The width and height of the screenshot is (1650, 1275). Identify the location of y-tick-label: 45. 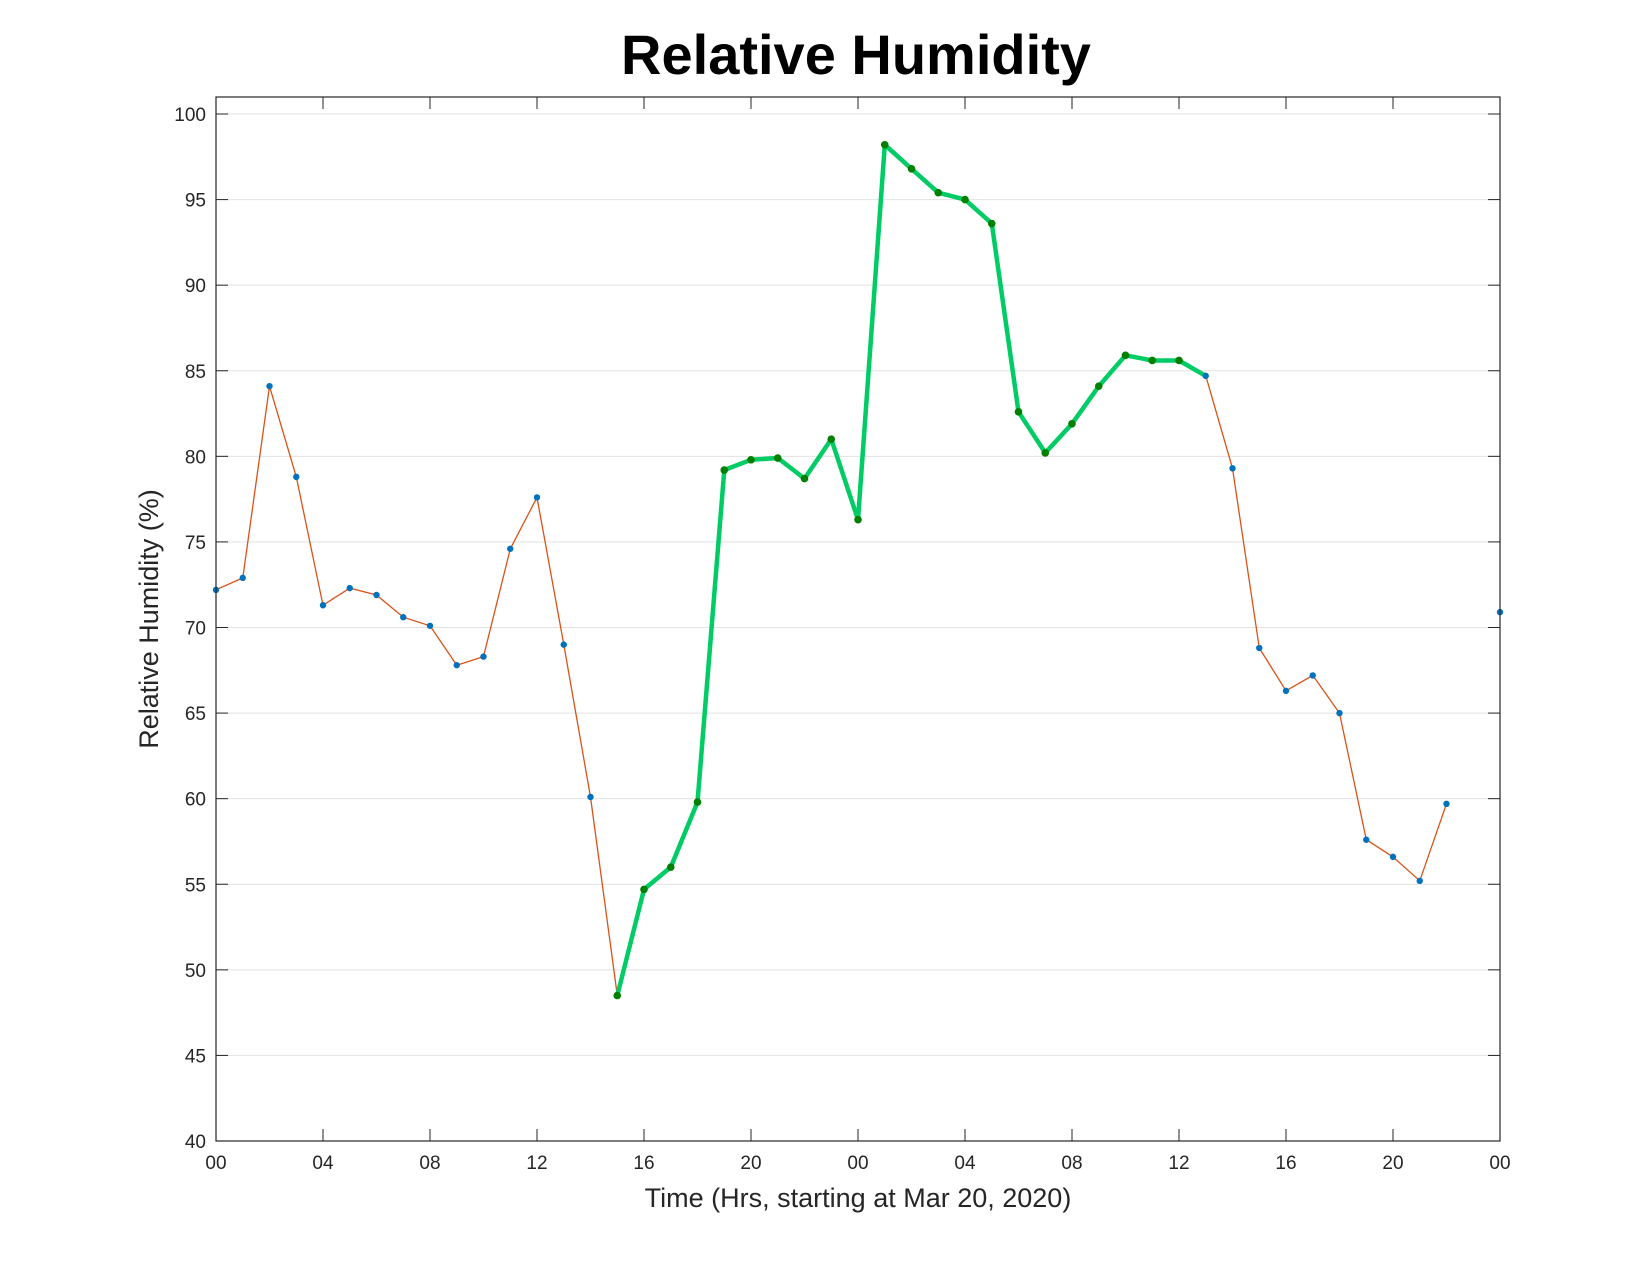
(195, 1056).